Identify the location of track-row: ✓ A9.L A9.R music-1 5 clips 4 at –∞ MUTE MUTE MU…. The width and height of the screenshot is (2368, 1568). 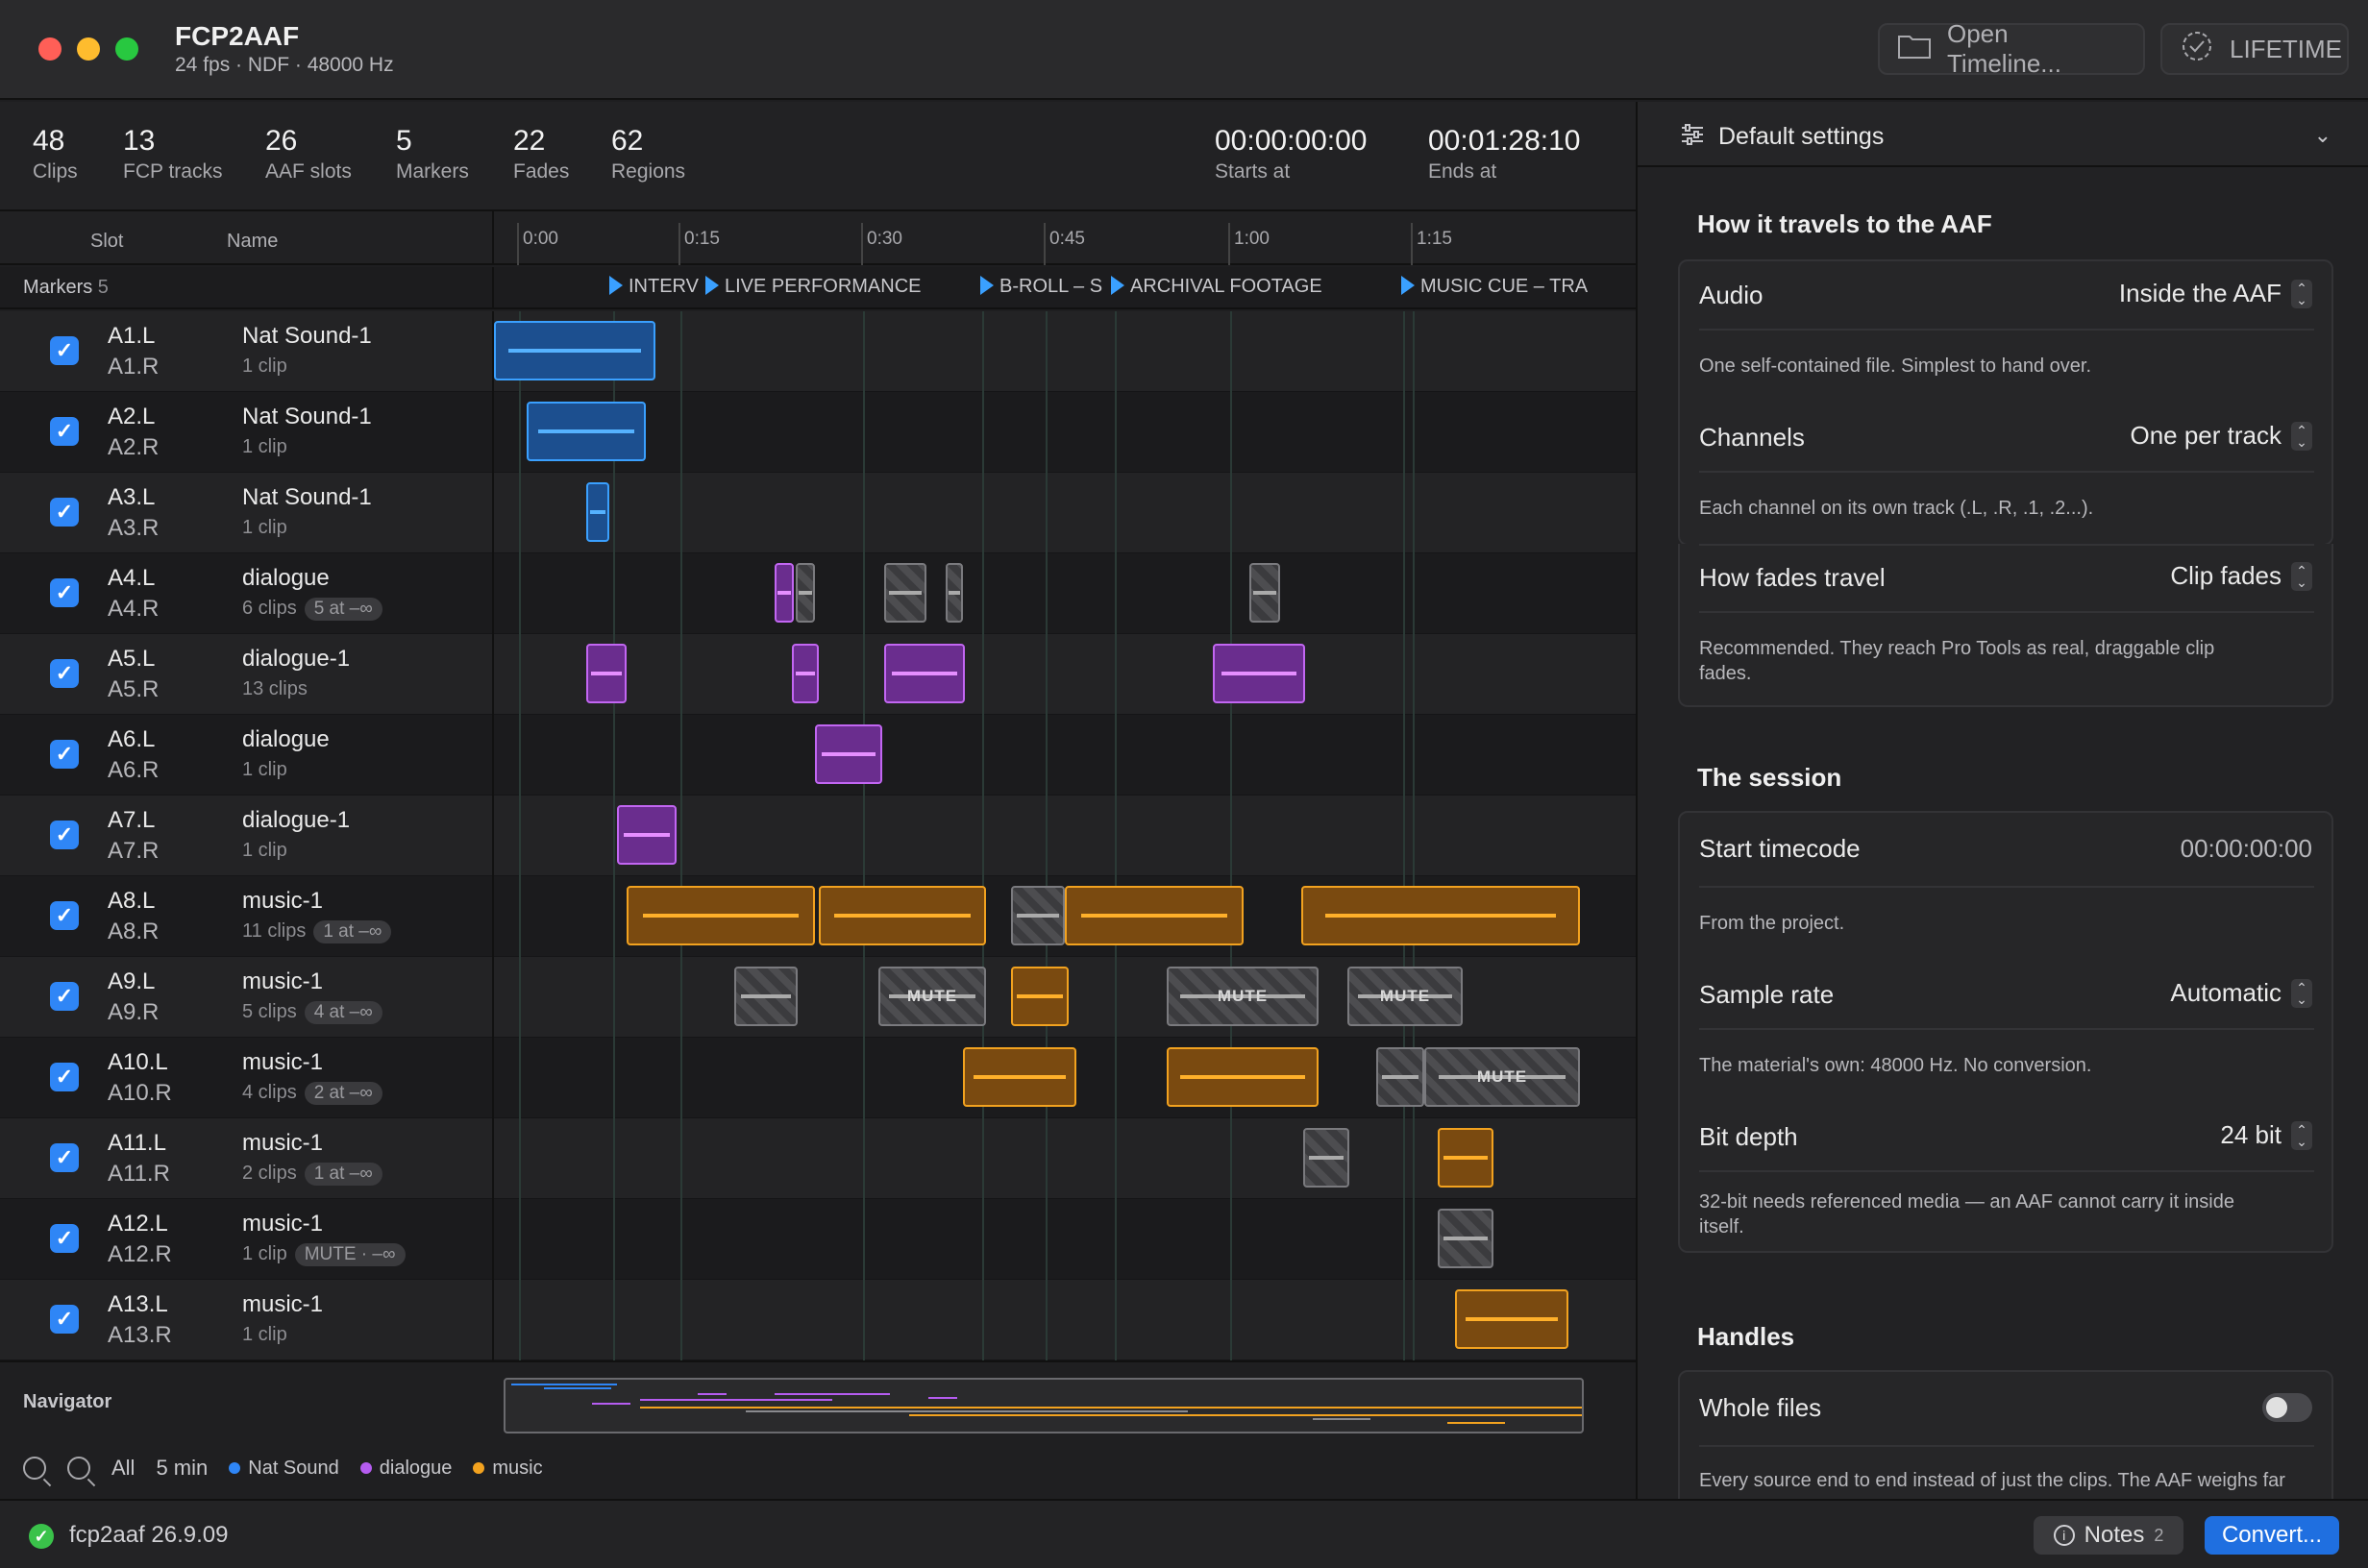
(818, 998).